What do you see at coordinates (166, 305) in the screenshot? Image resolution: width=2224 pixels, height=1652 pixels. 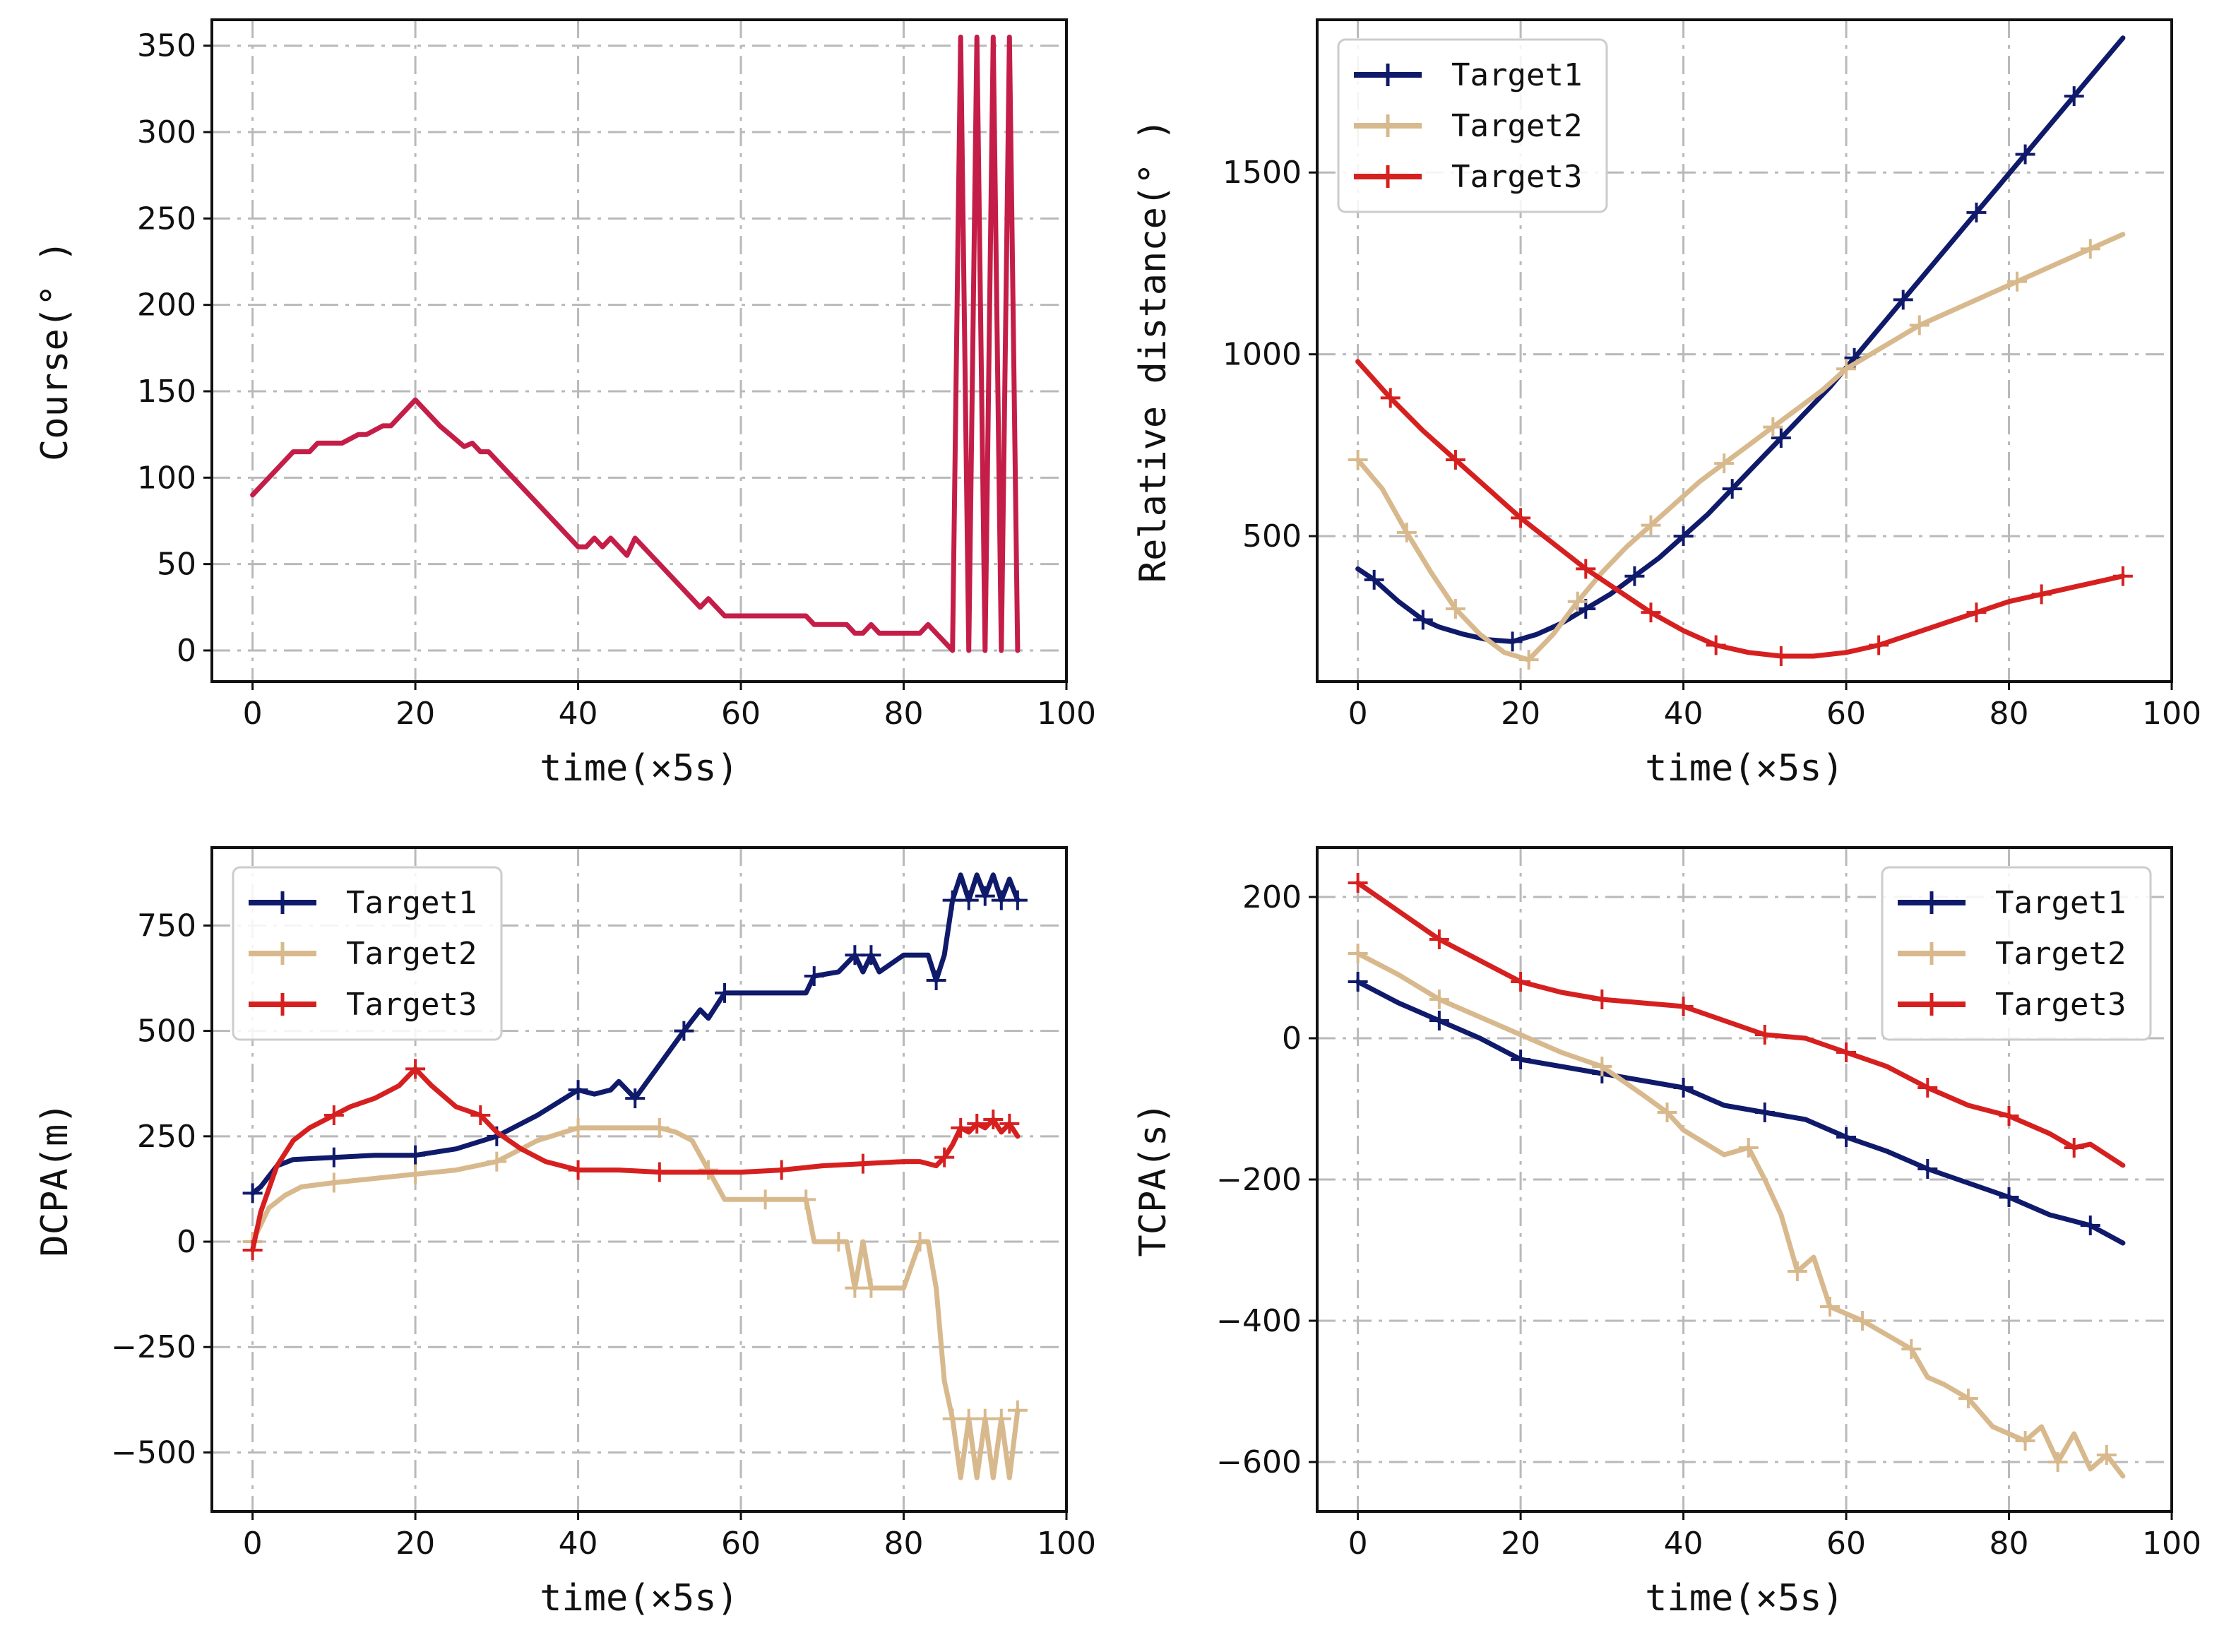 I see `y-tick-label: 200` at bounding box center [166, 305].